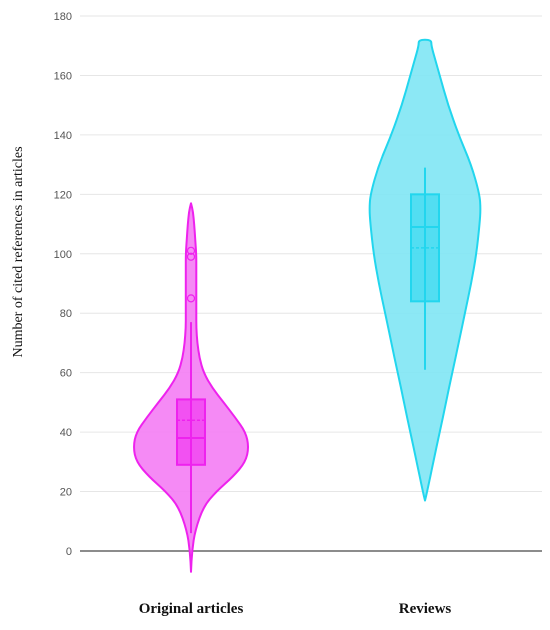 The image size is (550, 630). I want to click on y-tick-labels: 0 20 40 60 80 100 120 140 160 180, so click(63, 284).